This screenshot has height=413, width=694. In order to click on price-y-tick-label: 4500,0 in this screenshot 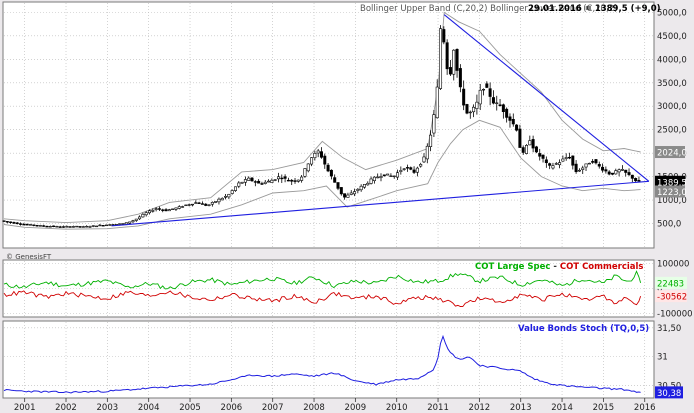, I will do `click(672, 37)`.